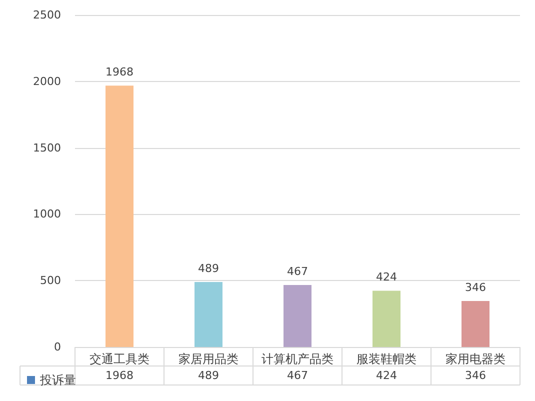 The height and width of the screenshot is (401, 535). What do you see at coordinates (297, 375) in the screenshot?
I see `data-label: 467` at bounding box center [297, 375].